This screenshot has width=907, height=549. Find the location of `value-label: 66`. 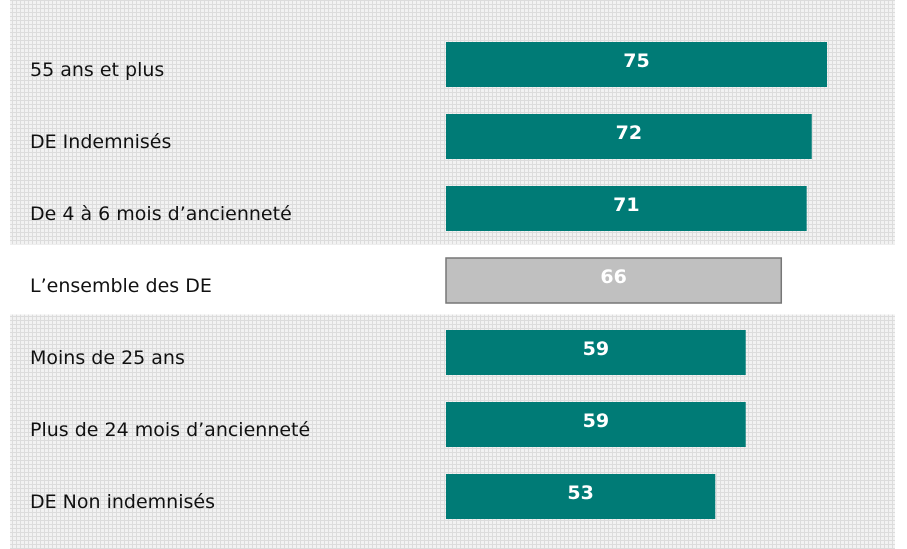

value-label: 66 is located at coordinates (613, 277).